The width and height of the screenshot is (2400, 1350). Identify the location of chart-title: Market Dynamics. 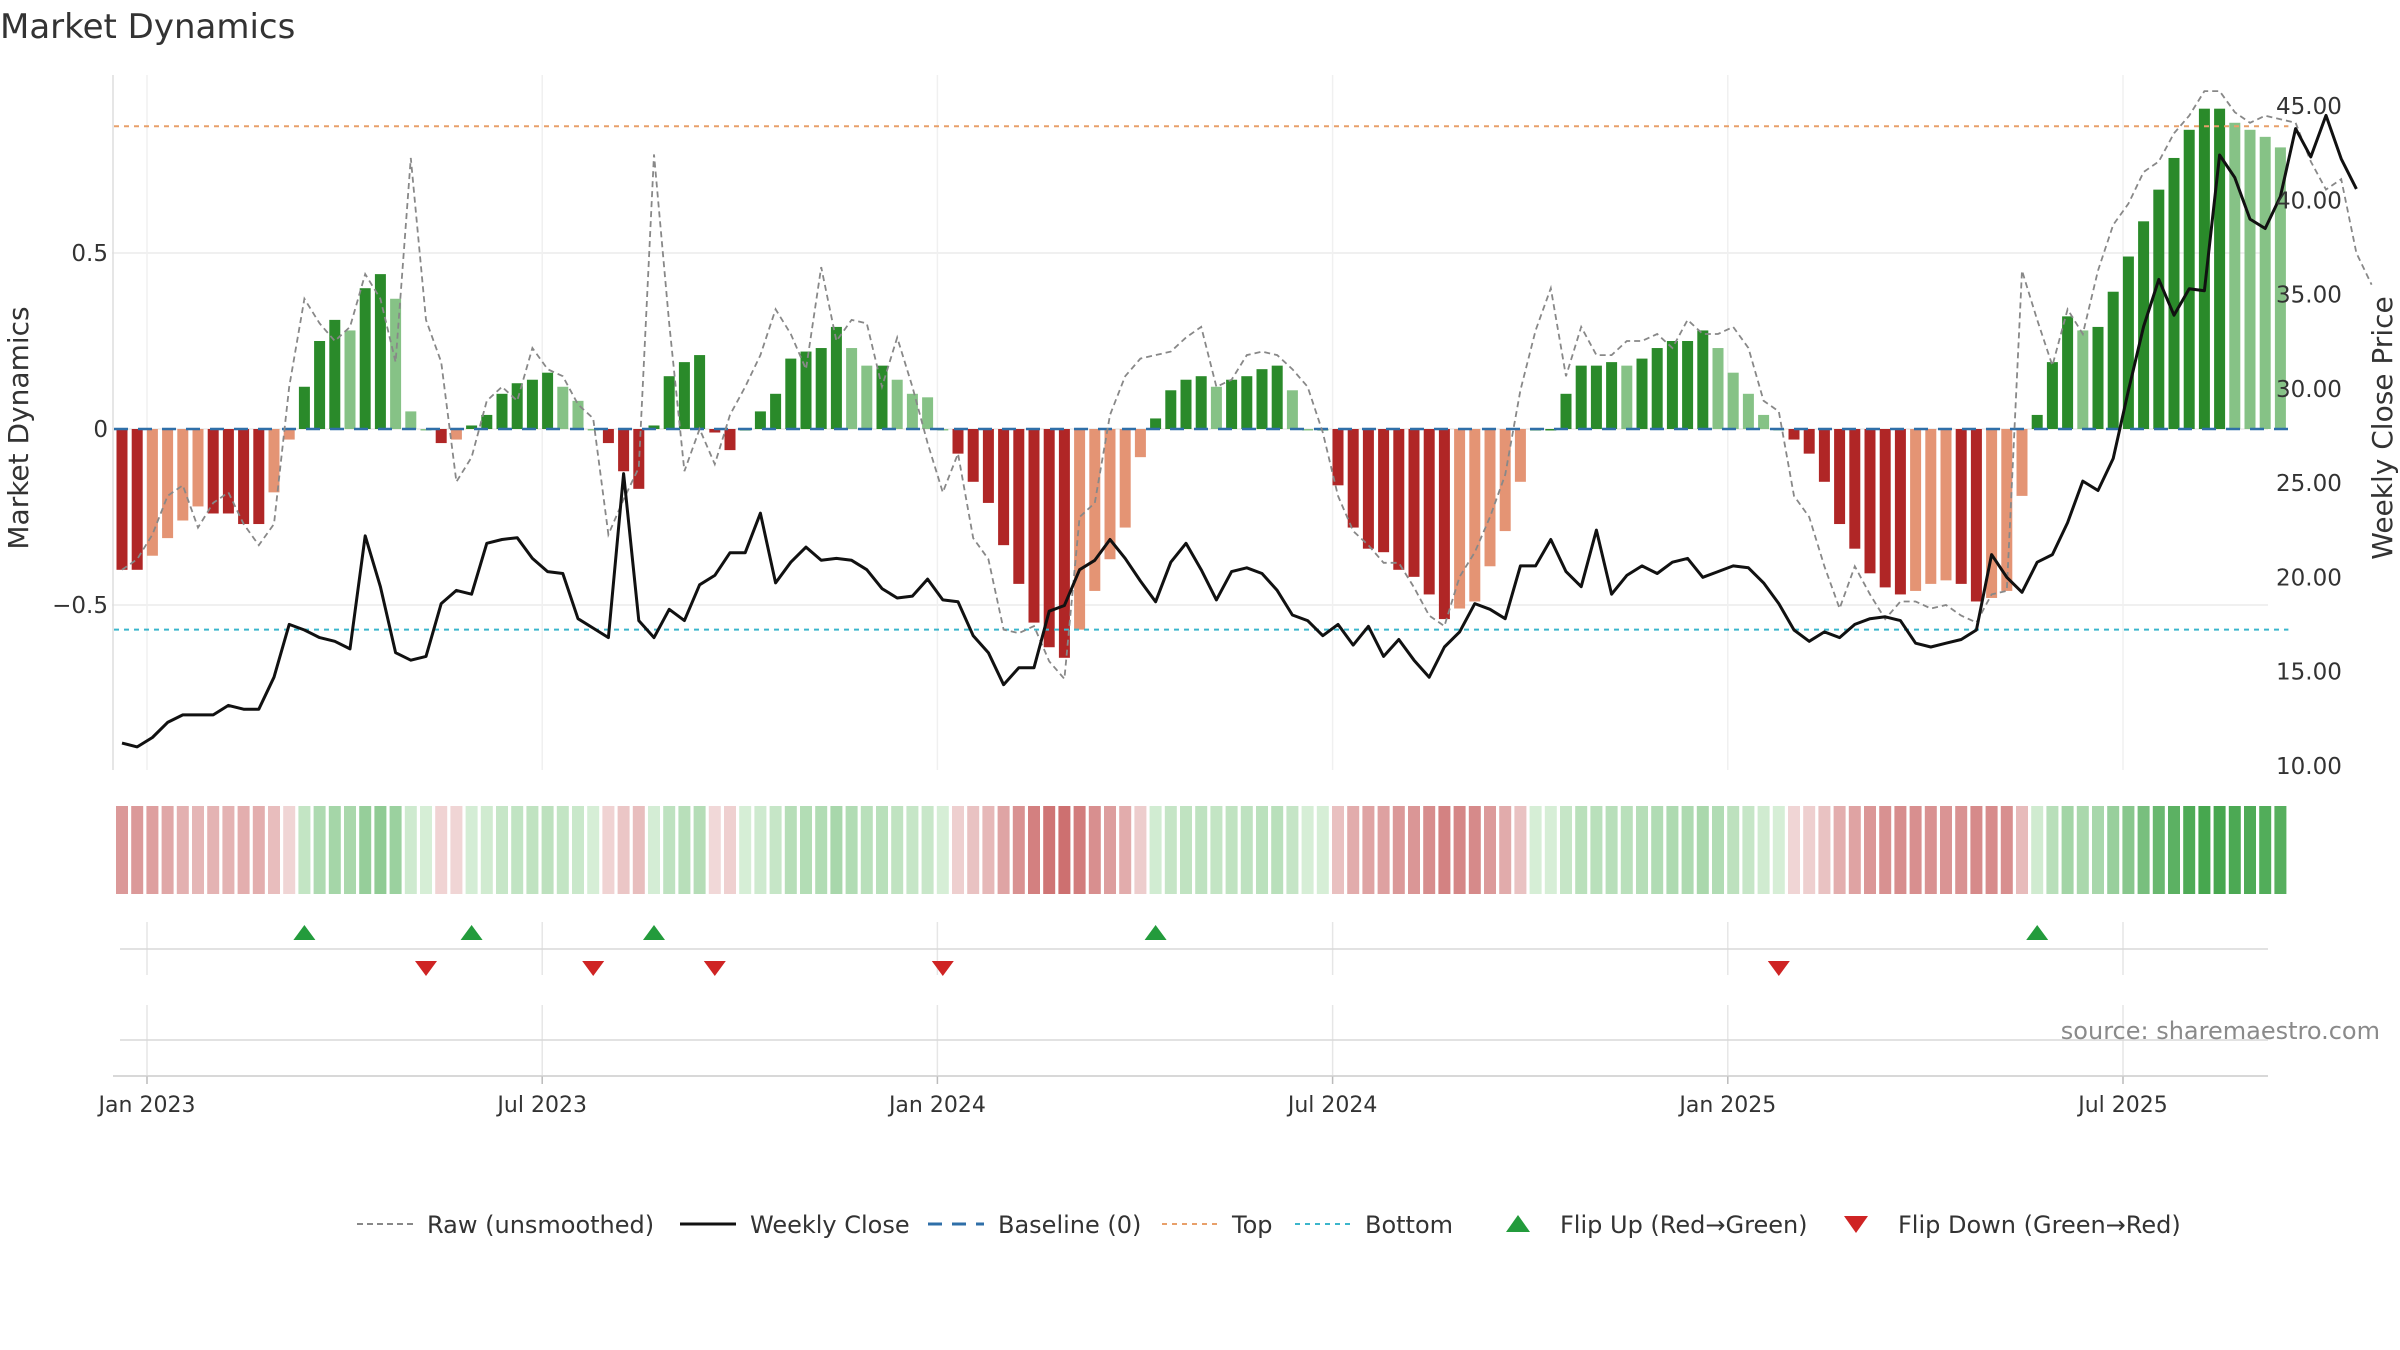
(147, 27).